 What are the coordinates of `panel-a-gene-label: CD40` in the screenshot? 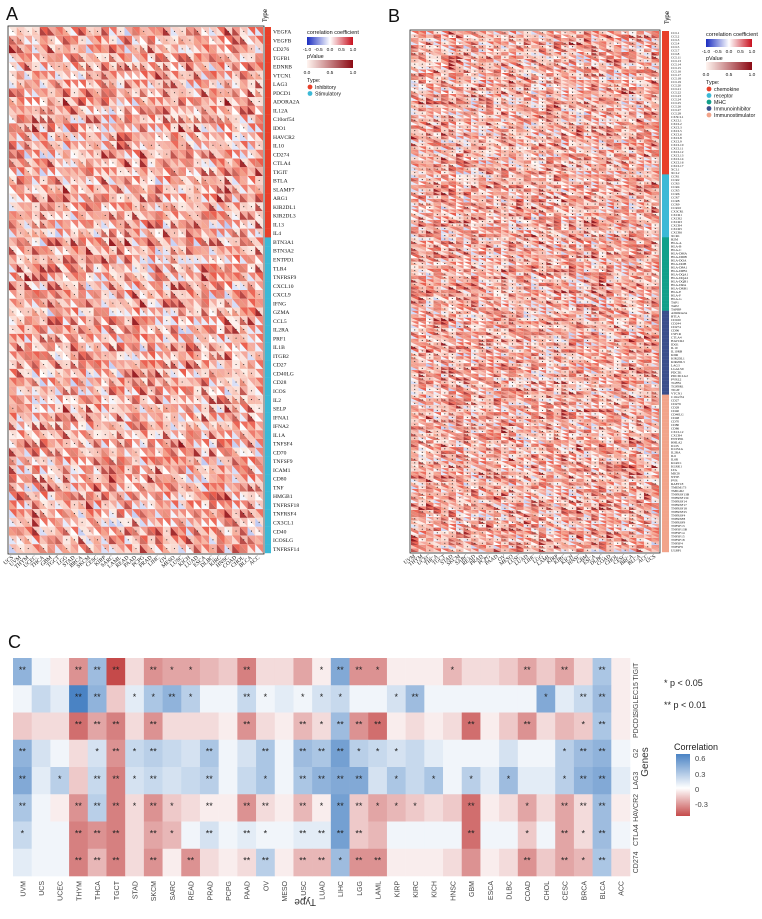 It's located at (280, 532).